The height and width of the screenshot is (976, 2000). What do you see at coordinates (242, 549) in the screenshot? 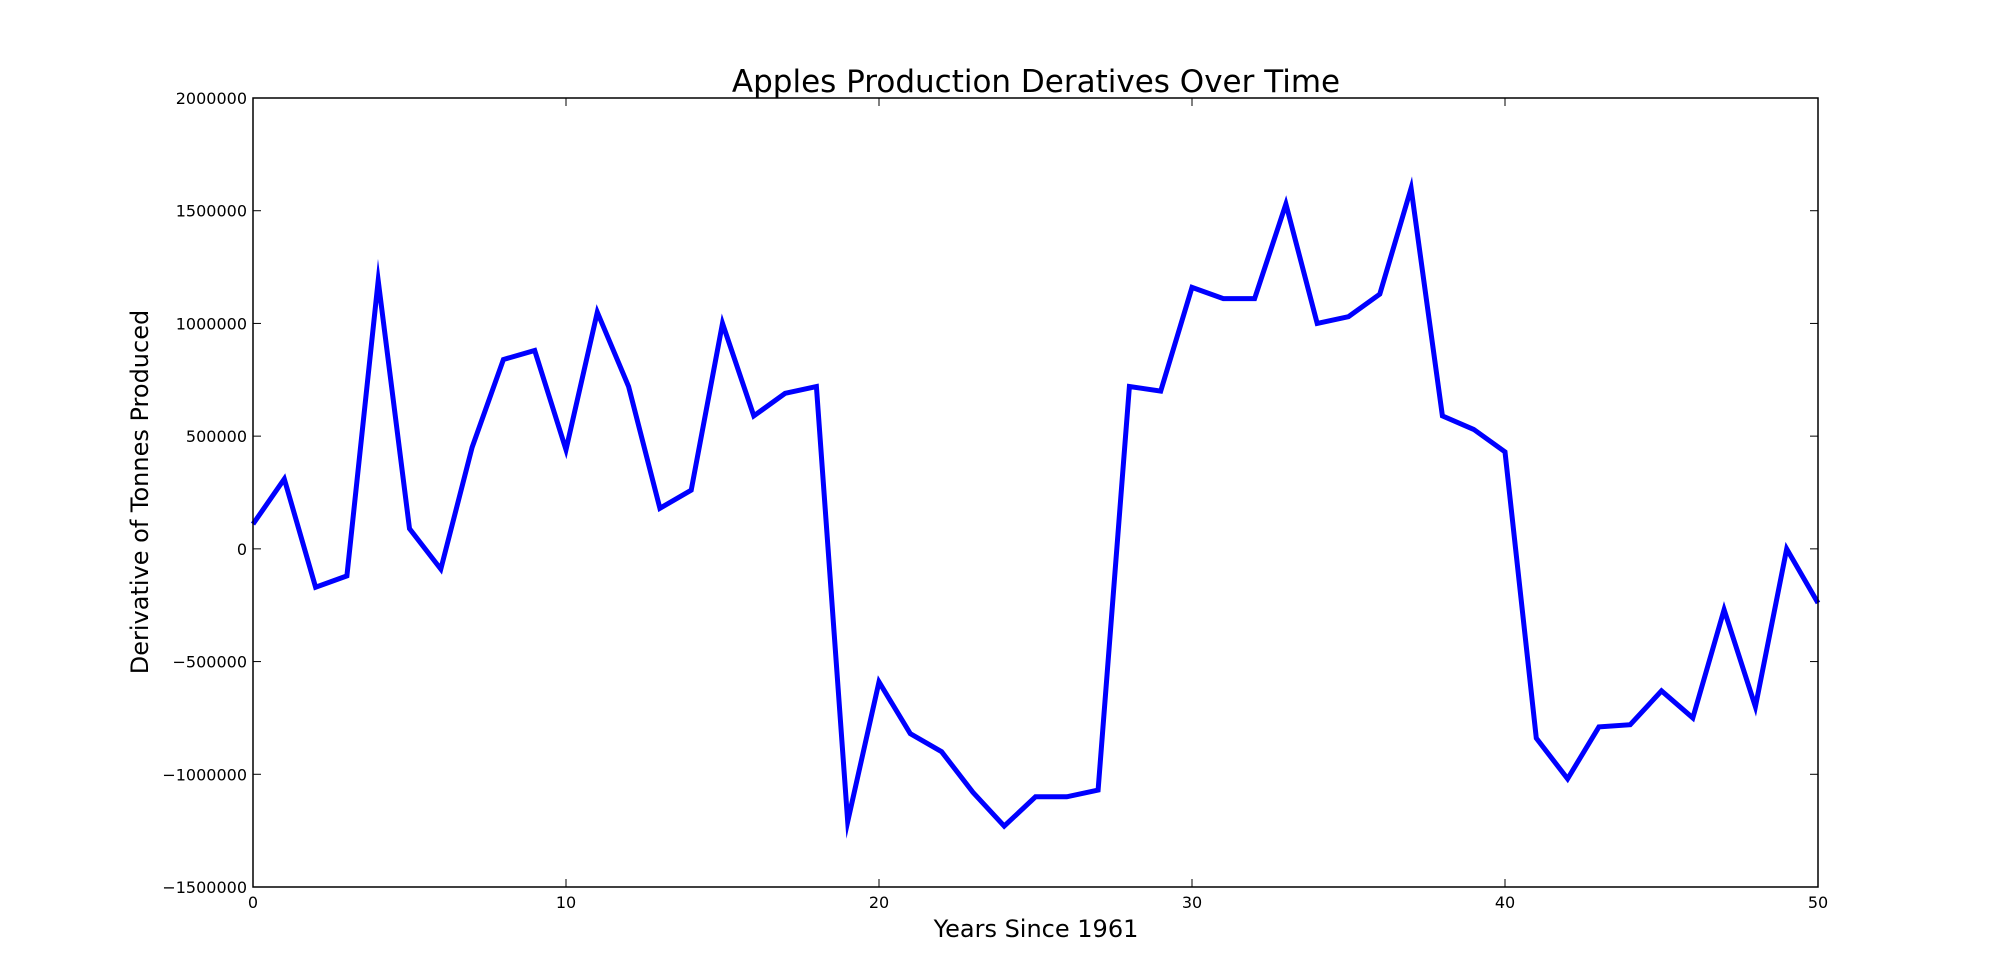
I see `y-tick-label: 0` at bounding box center [242, 549].